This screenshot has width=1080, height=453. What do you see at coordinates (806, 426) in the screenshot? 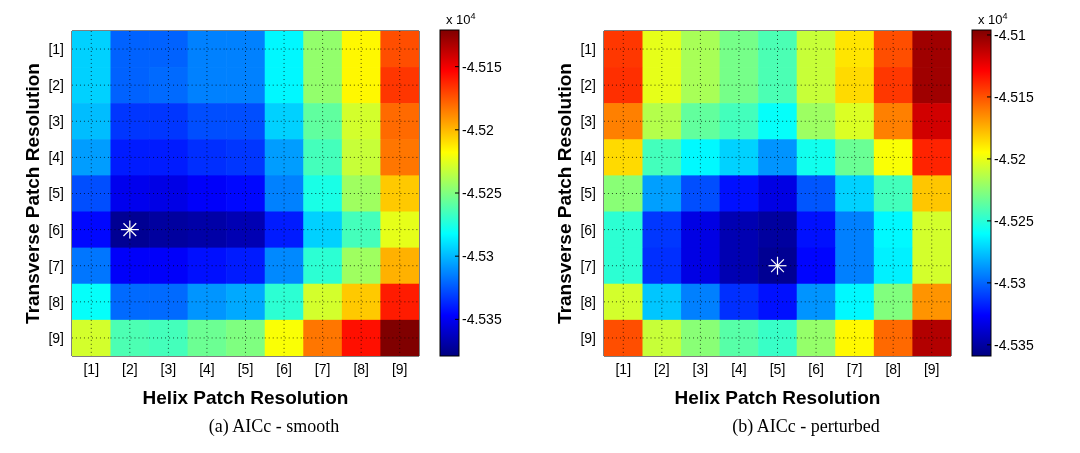
I see `text: (b) AICc - perturbed` at bounding box center [806, 426].